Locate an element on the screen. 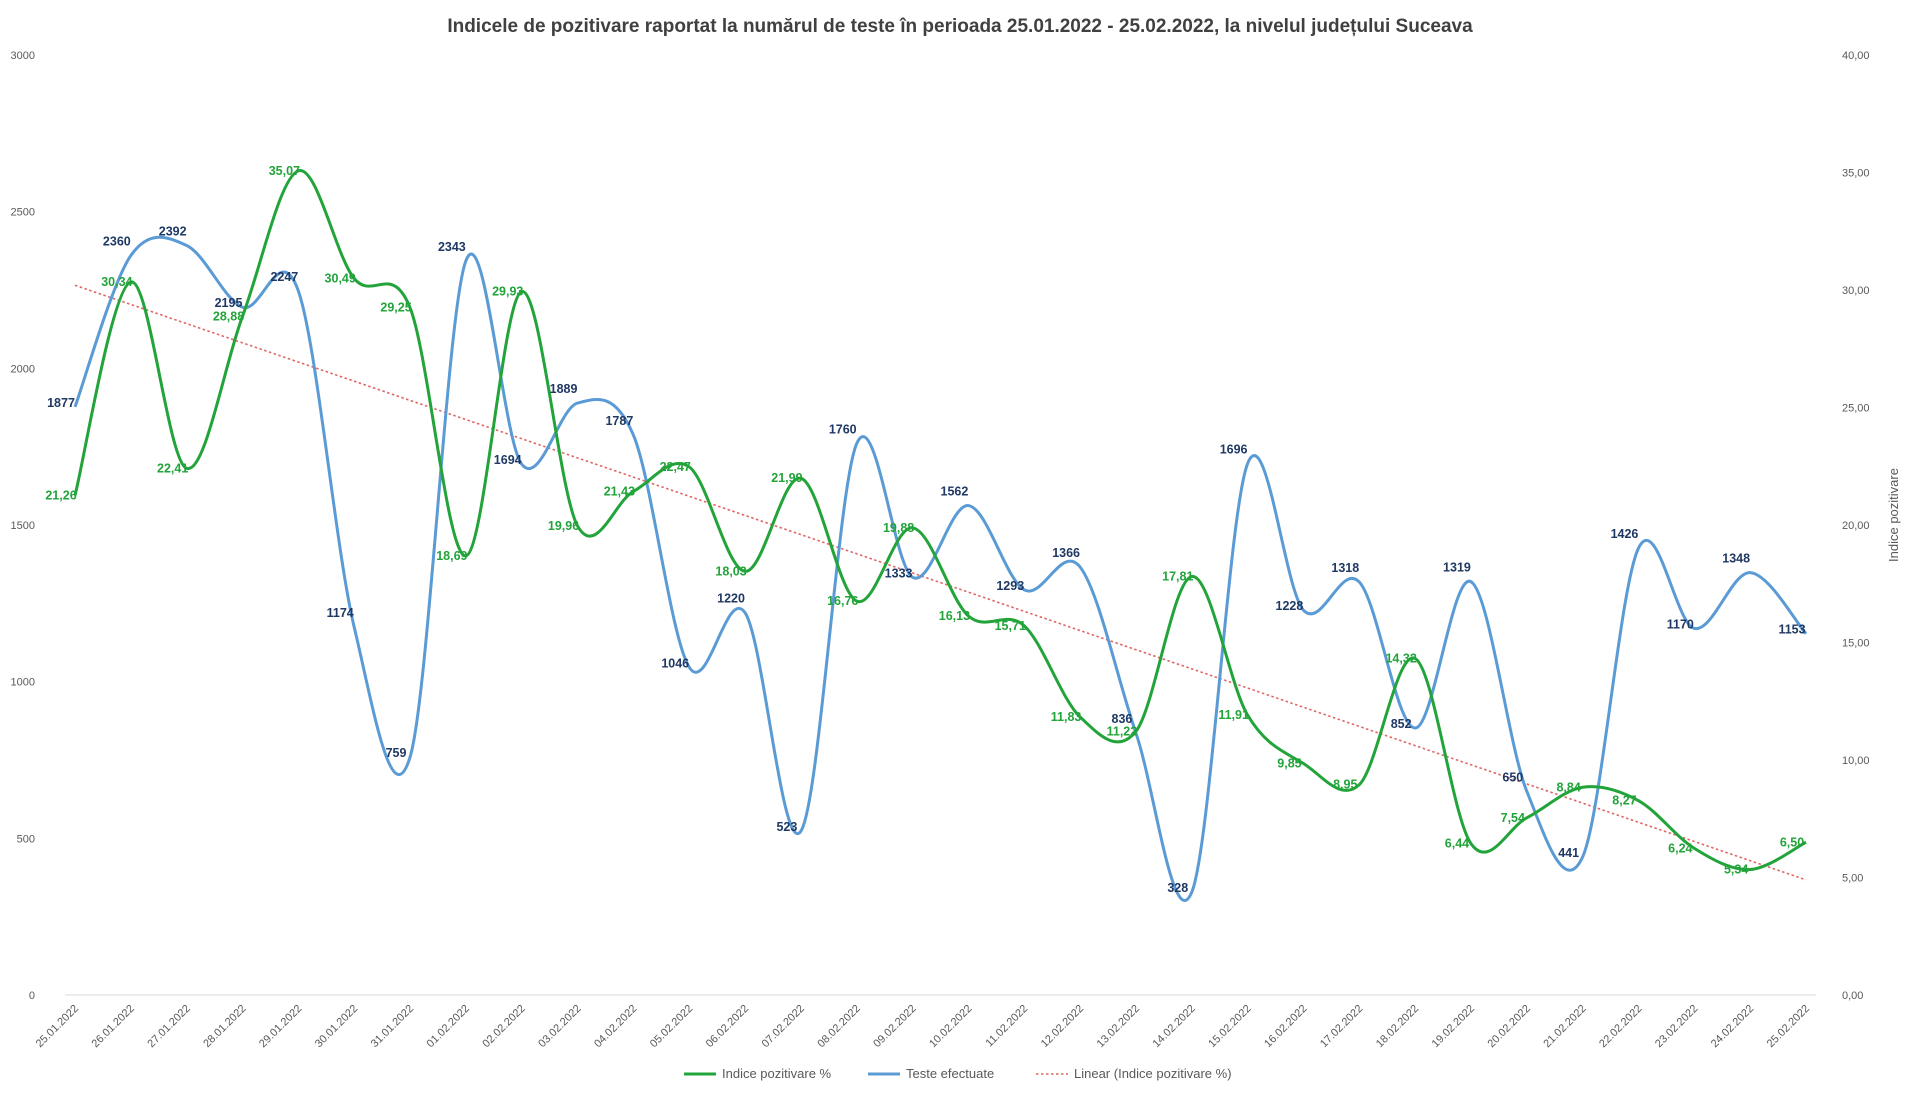  data-label-teste: 1760 is located at coordinates (843, 430).